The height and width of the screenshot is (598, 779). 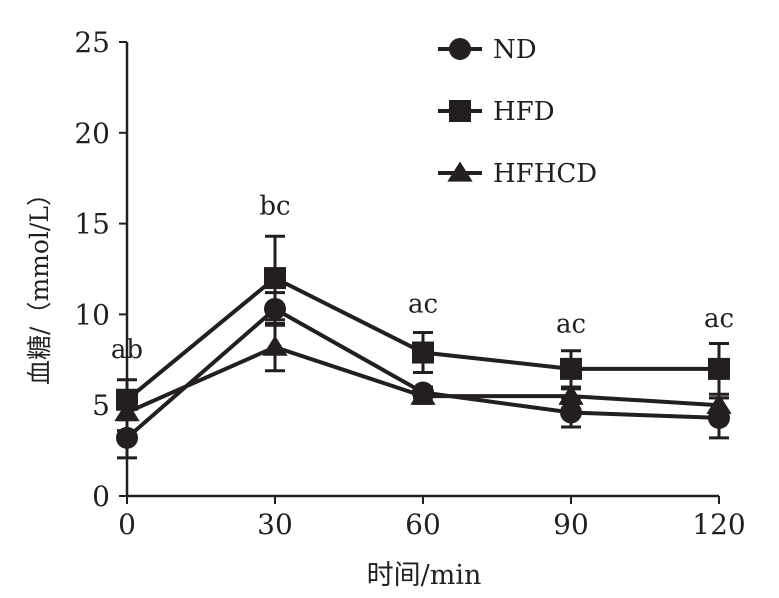 What do you see at coordinates (515, 50) in the screenshot?
I see `legend-label-nd: ND` at bounding box center [515, 50].